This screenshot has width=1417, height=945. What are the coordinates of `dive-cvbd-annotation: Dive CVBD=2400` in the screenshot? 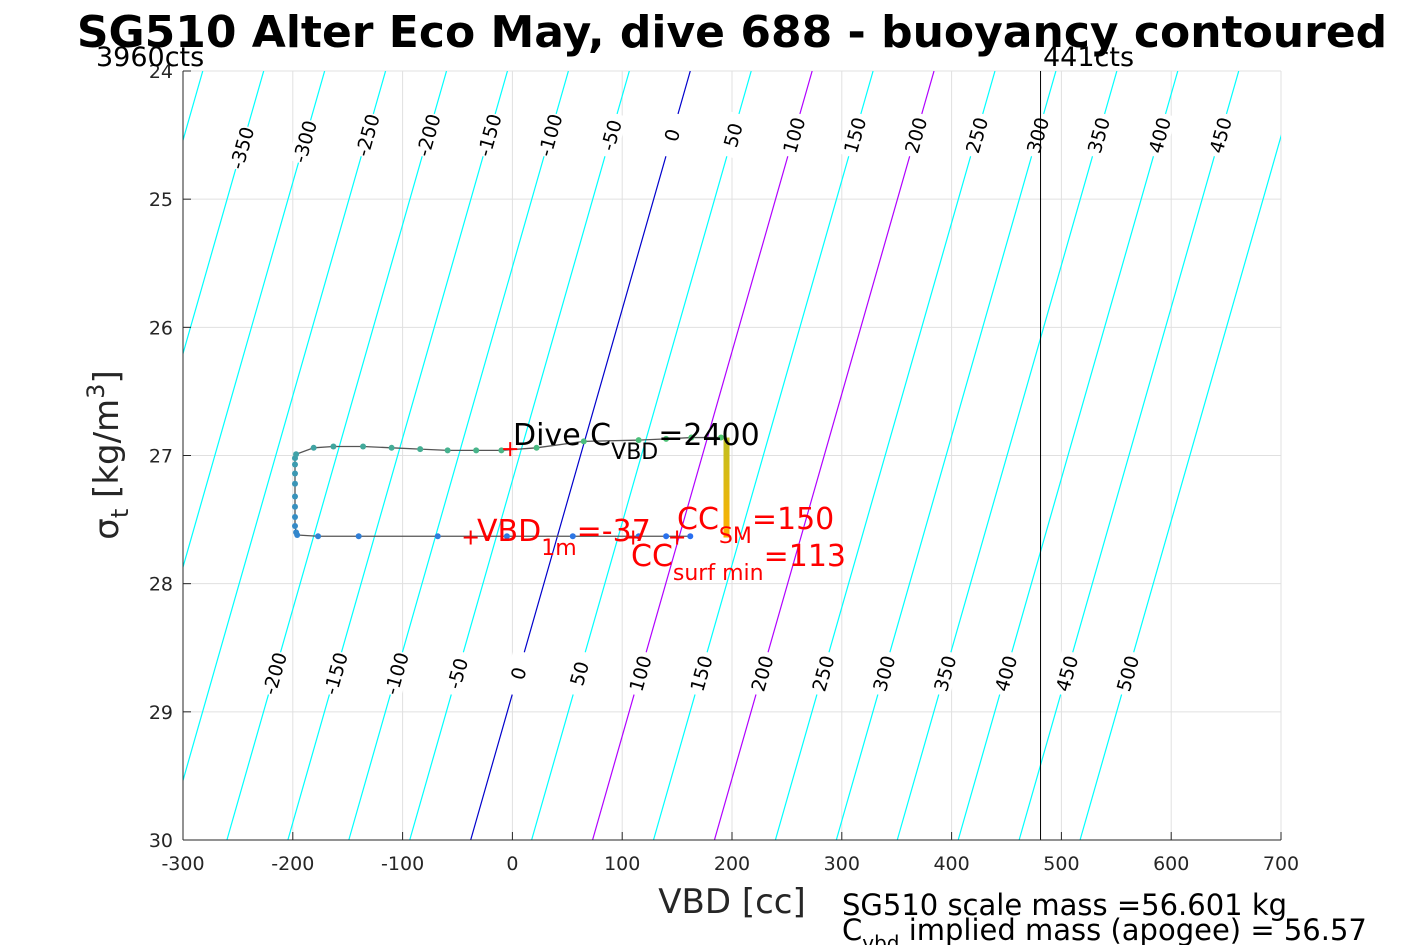 It's located at (636, 441).